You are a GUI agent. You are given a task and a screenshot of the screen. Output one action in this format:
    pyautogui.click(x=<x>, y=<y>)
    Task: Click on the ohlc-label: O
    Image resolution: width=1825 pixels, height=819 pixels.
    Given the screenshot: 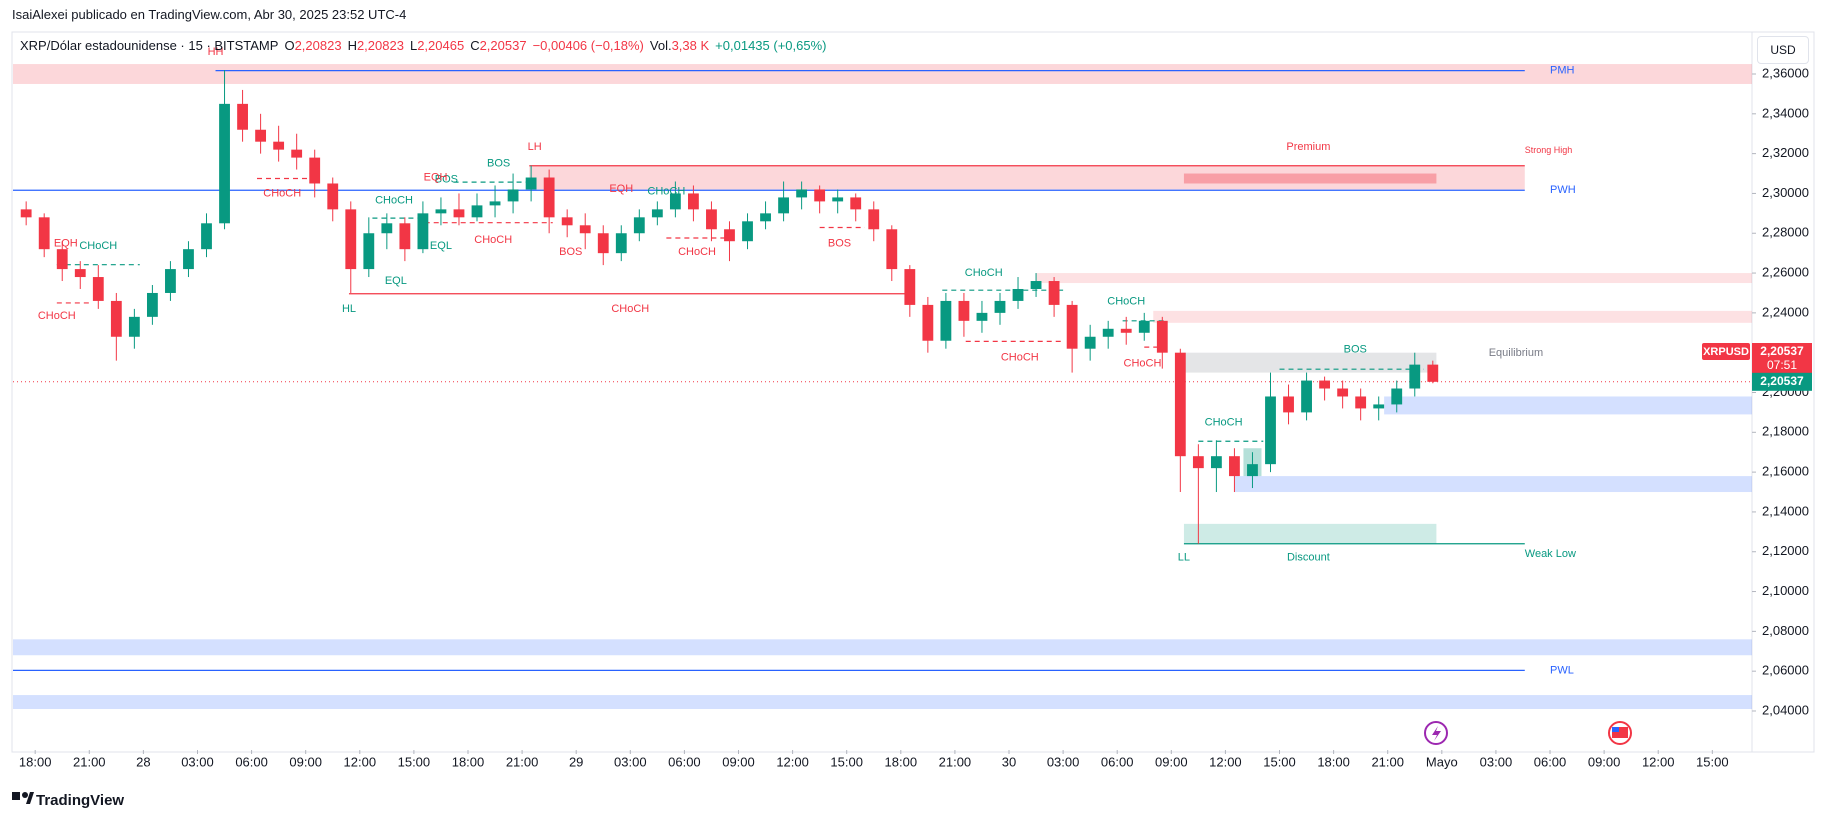 What is the action you would take?
    pyautogui.click(x=289, y=45)
    